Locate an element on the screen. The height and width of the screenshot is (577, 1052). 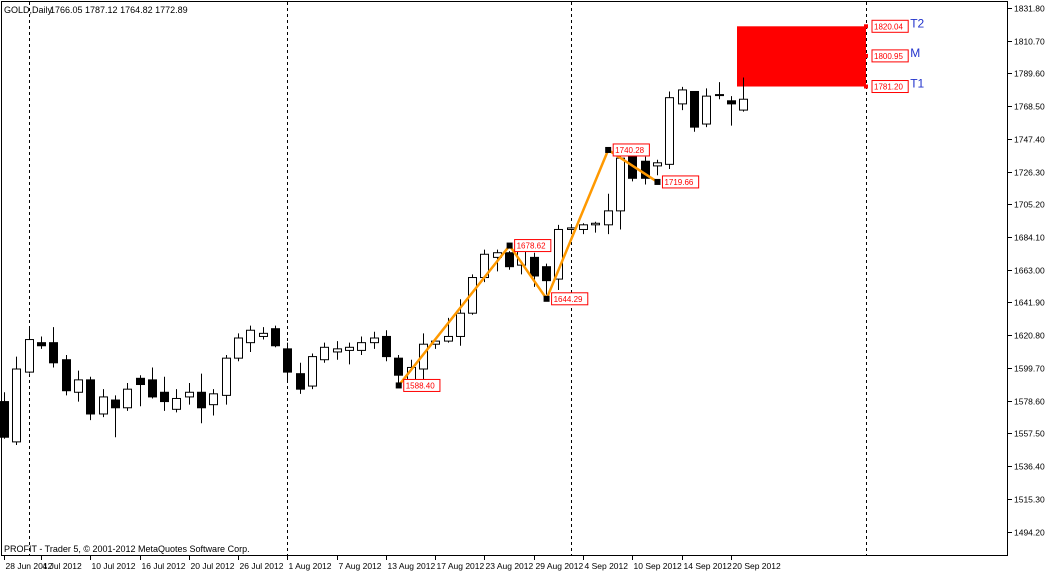
price-tick-label: 1705.20 is located at coordinates (1029, 205).